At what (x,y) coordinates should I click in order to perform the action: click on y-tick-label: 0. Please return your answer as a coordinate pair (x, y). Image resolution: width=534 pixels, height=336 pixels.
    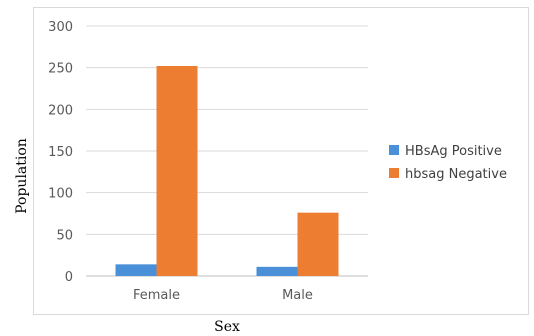
    Looking at the image, I should click on (69, 277).